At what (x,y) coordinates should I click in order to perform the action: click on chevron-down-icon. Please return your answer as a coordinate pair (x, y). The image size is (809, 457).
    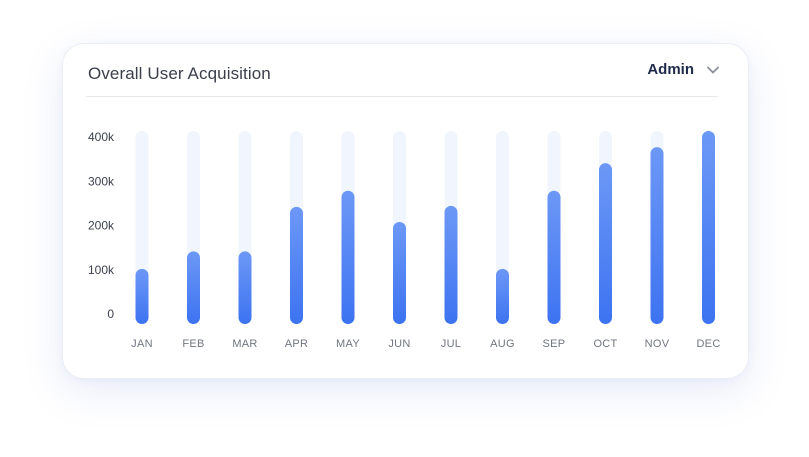
    Looking at the image, I should click on (713, 69).